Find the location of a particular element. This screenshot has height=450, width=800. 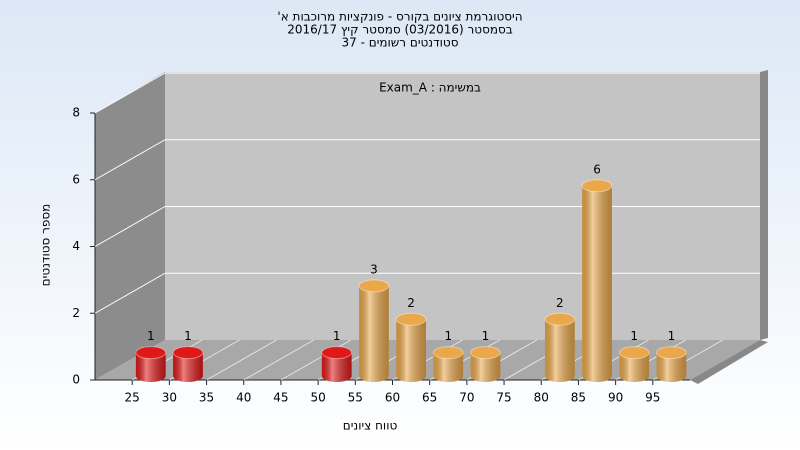

x-tick-label: 55 is located at coordinates (355, 398).